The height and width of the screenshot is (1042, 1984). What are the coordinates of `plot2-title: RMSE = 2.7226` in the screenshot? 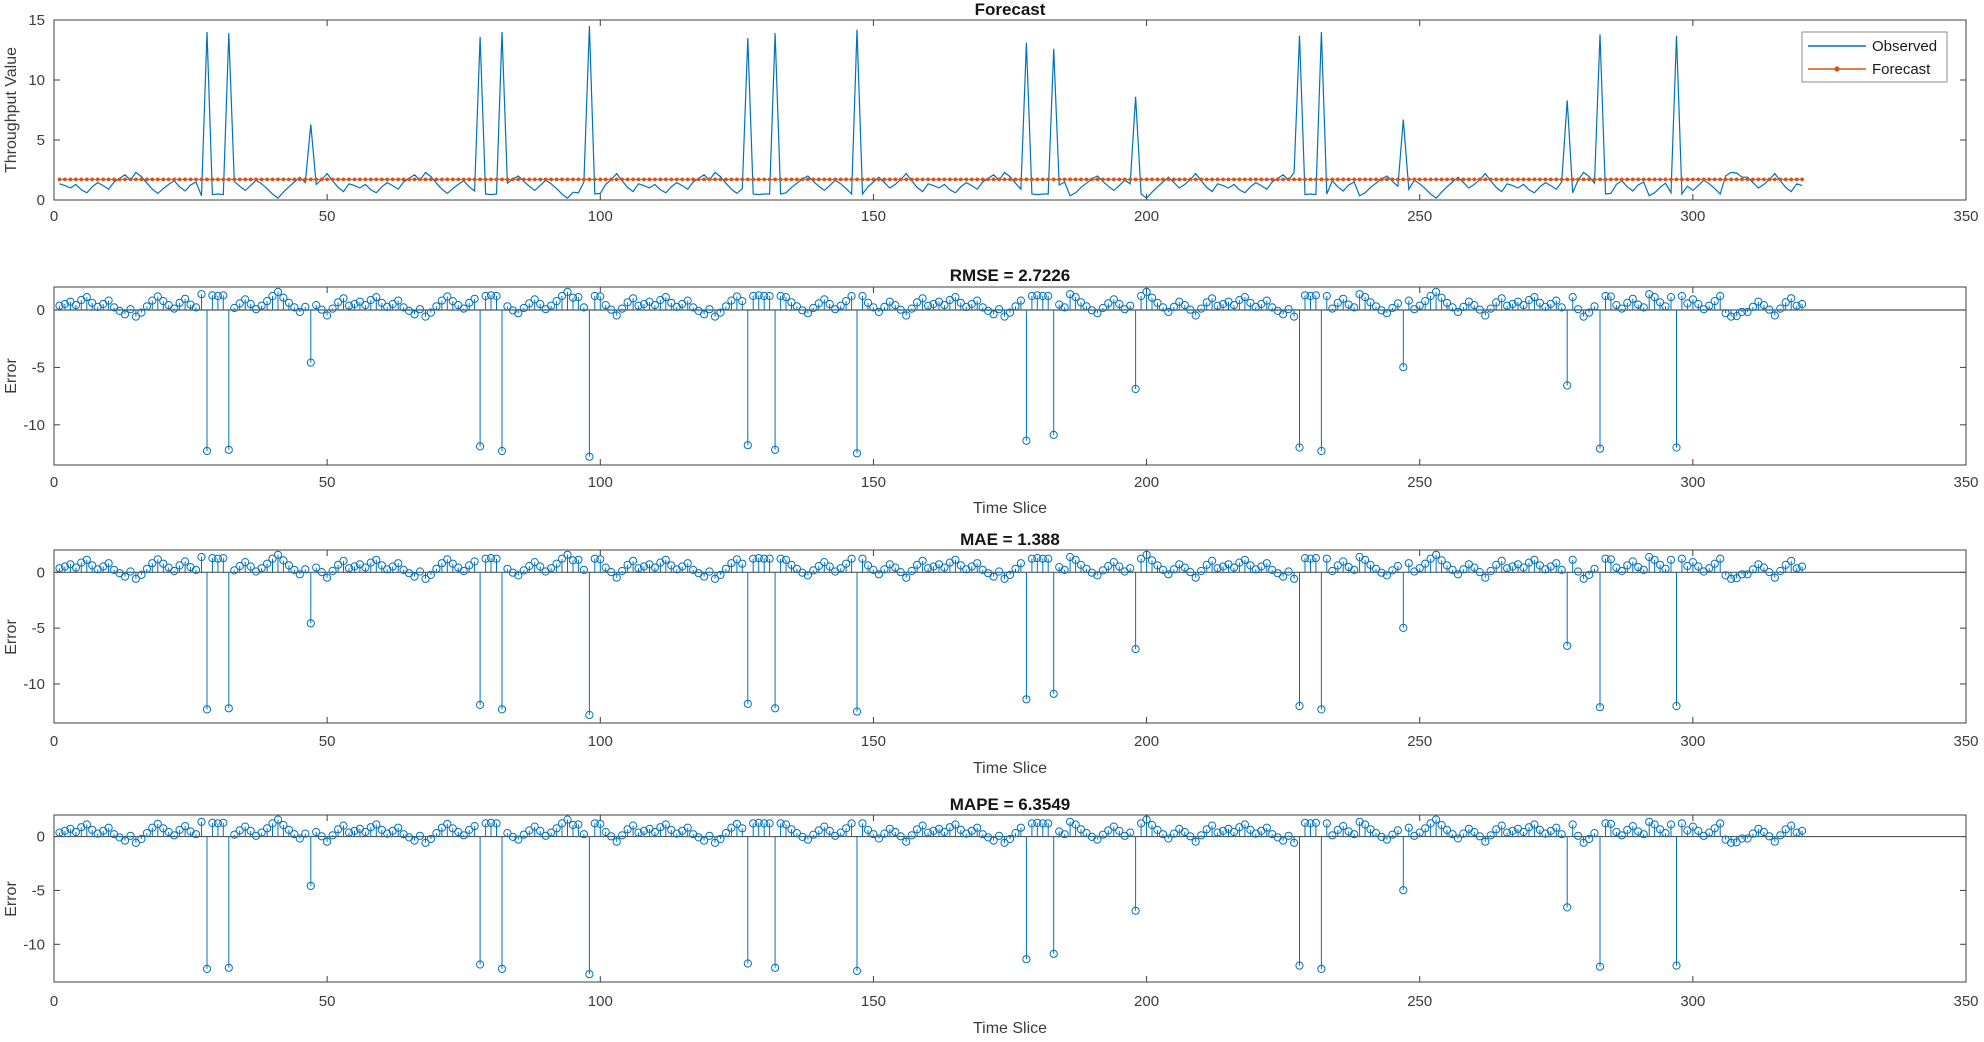 It's located at (1010, 275).